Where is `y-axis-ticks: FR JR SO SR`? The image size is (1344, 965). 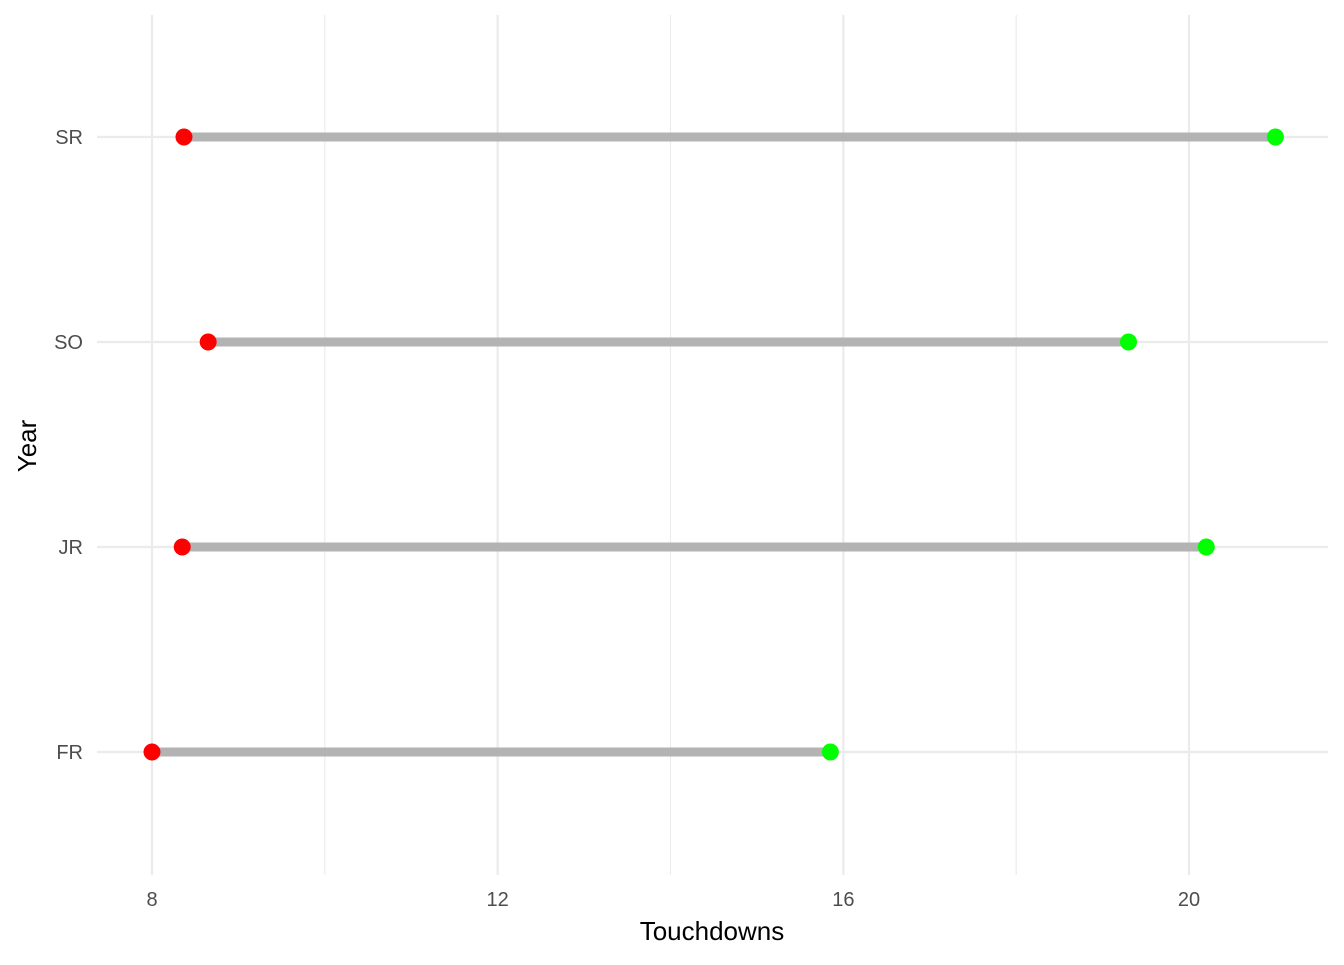
y-axis-ticks: FR JR SO SR is located at coordinates (68, 445).